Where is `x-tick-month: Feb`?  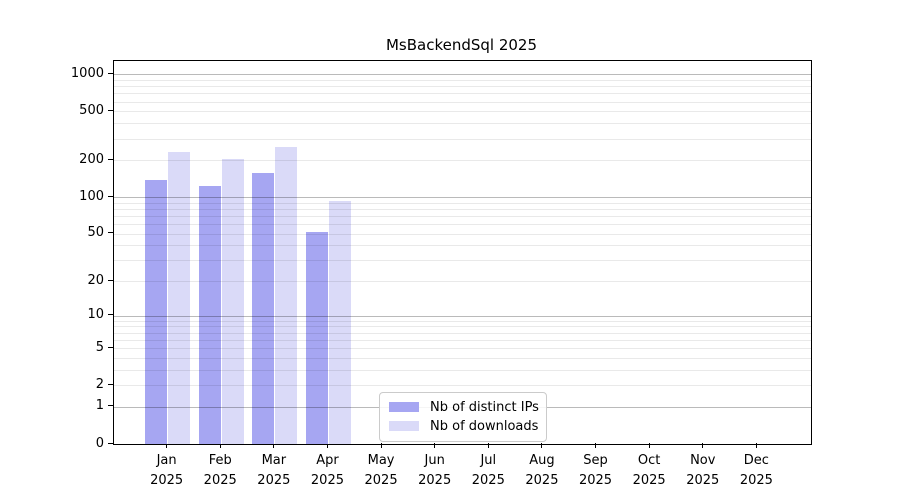
x-tick-month: Feb is located at coordinates (220, 460).